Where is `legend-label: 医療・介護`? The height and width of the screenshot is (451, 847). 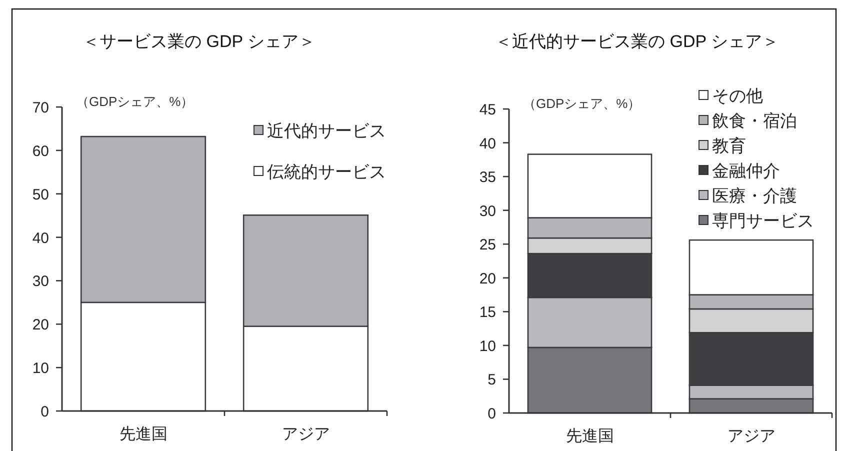
legend-label: 医療・介護 is located at coordinates (754, 196).